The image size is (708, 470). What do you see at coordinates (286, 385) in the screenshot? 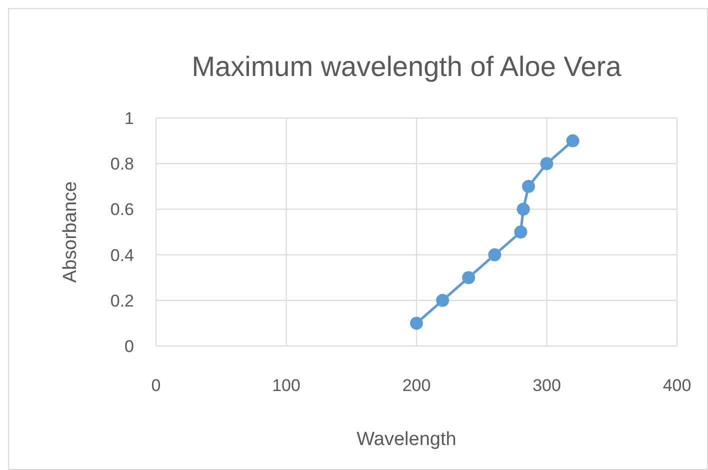
I see `x-tick-label: 100` at bounding box center [286, 385].